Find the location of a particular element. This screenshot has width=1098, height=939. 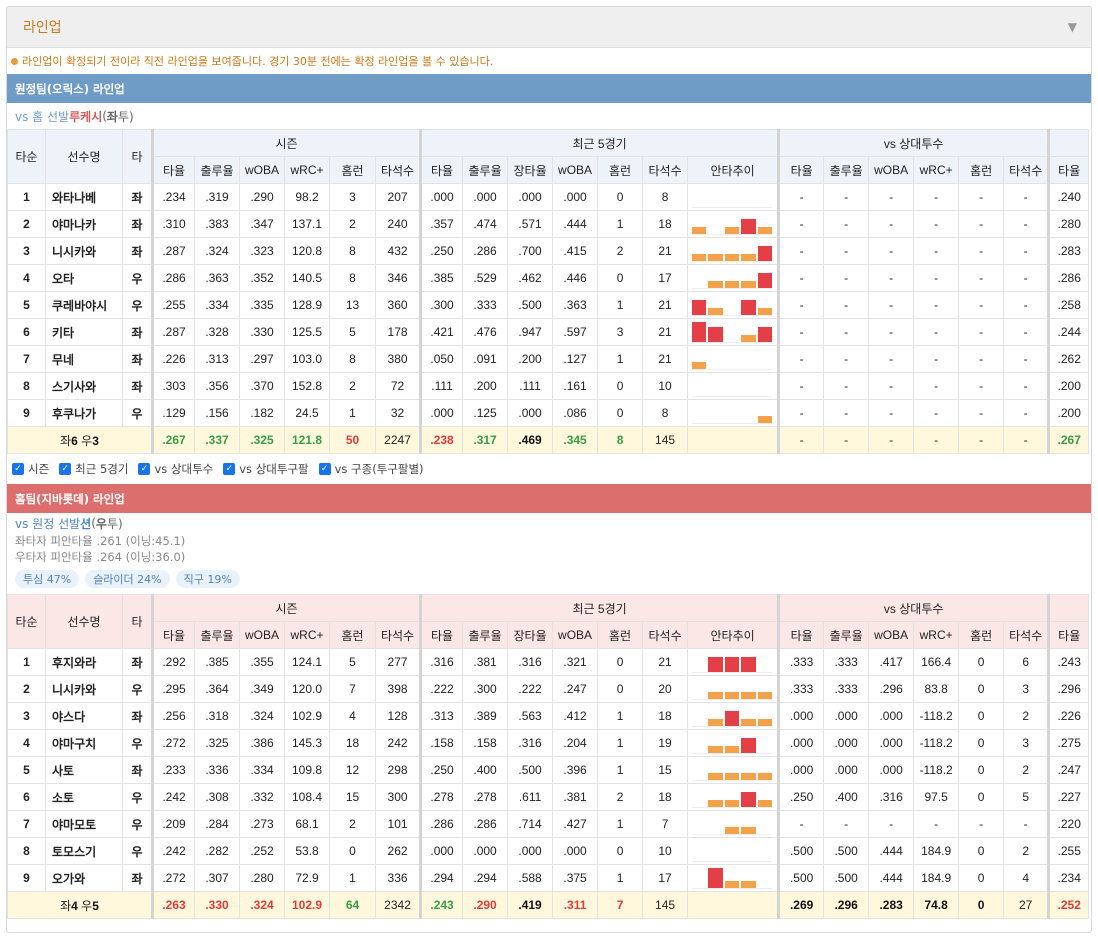

player-name: 무네 is located at coordinates (84, 359).